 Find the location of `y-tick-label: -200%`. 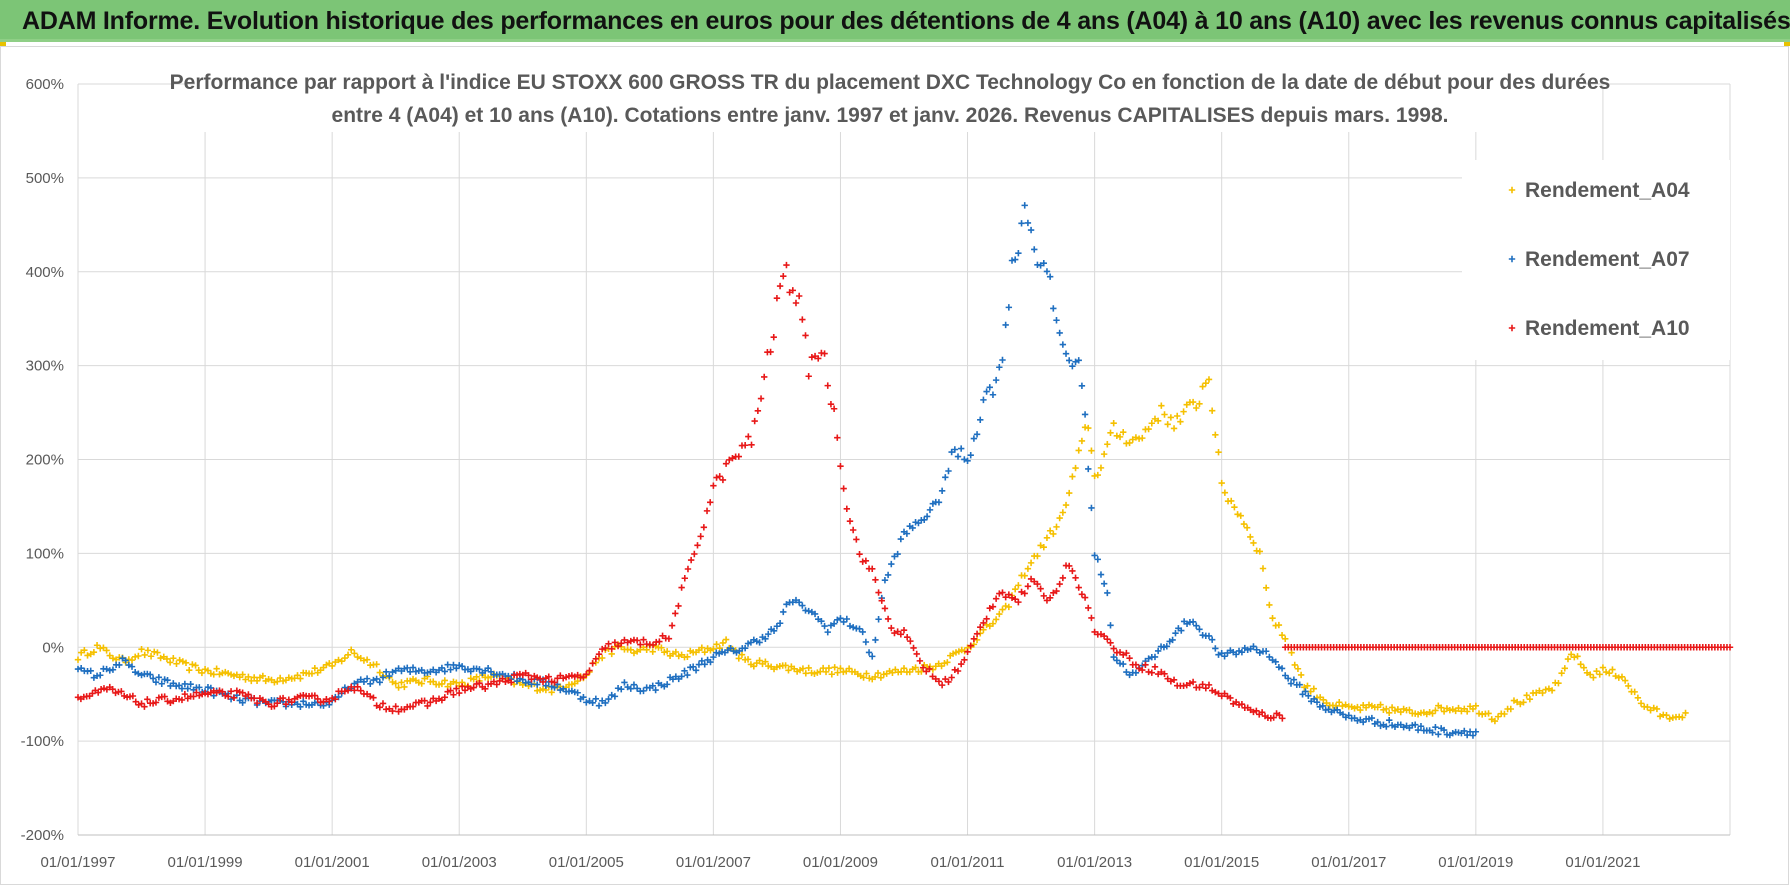

y-tick-label: -200% is located at coordinates (42, 835).